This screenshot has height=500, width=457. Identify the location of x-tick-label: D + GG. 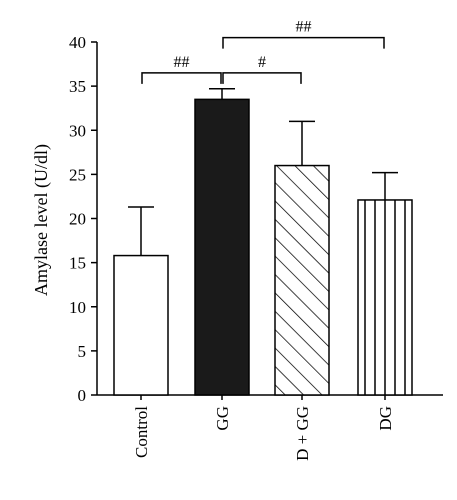
(302, 433).